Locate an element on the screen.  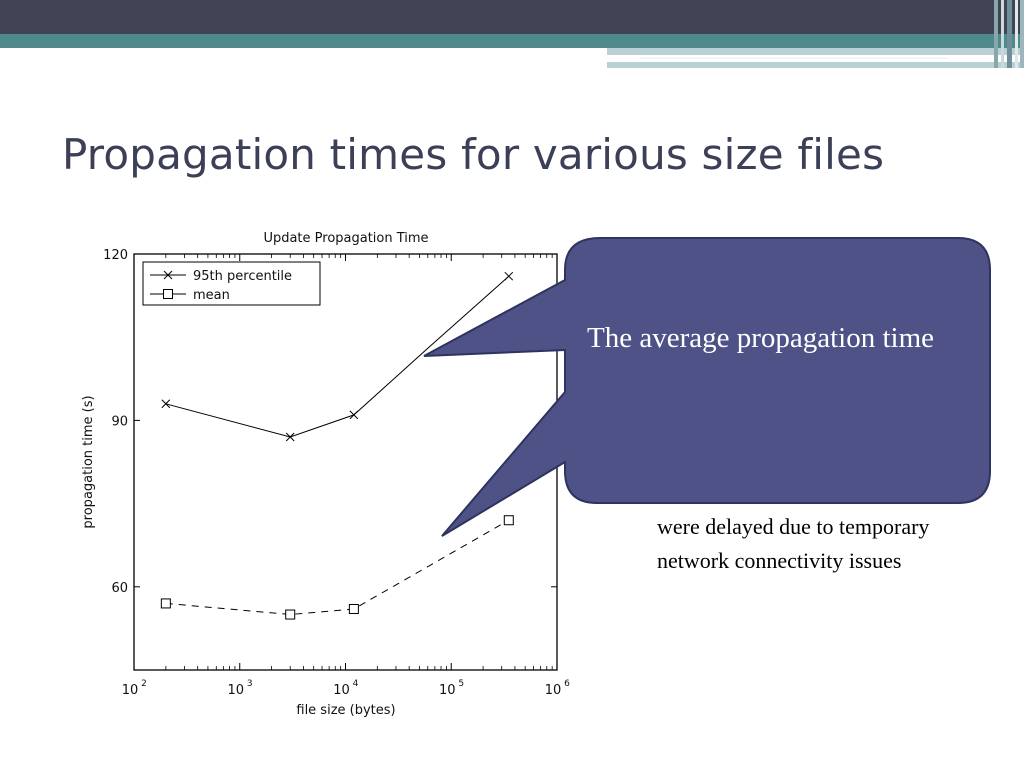
y-tick-label: 60 is located at coordinates (119, 588).